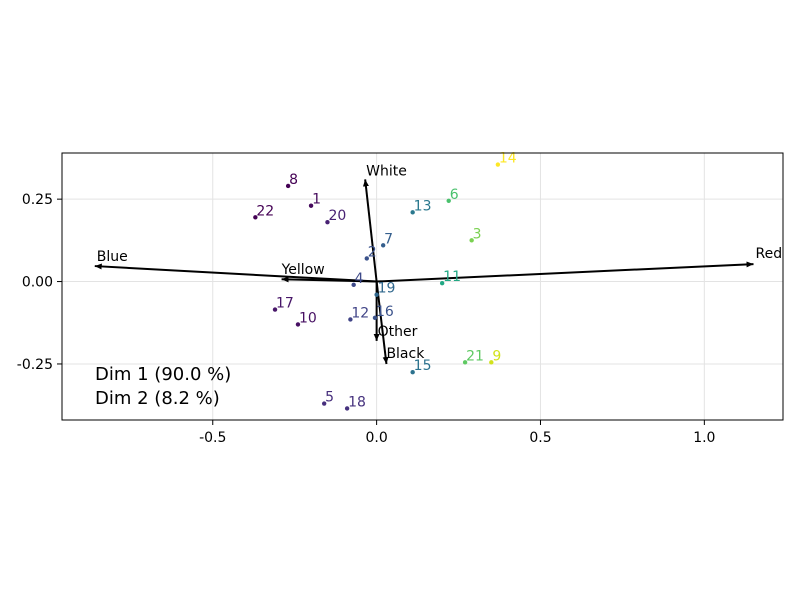 The height and width of the screenshot is (600, 800). I want to click on vector-label-red: Red, so click(769, 254).